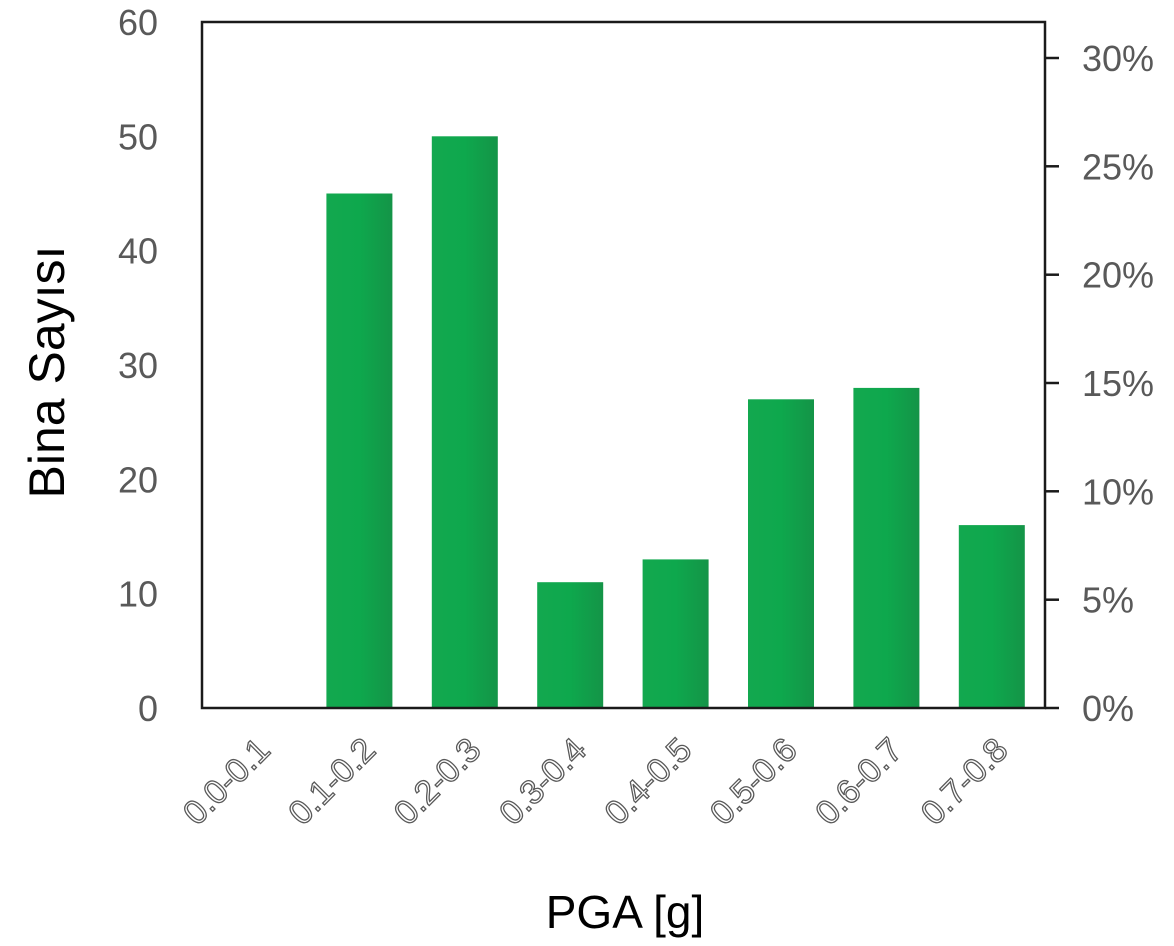  What do you see at coordinates (47, 372) in the screenshot?
I see `y-axis-label: Bina Sayısı` at bounding box center [47, 372].